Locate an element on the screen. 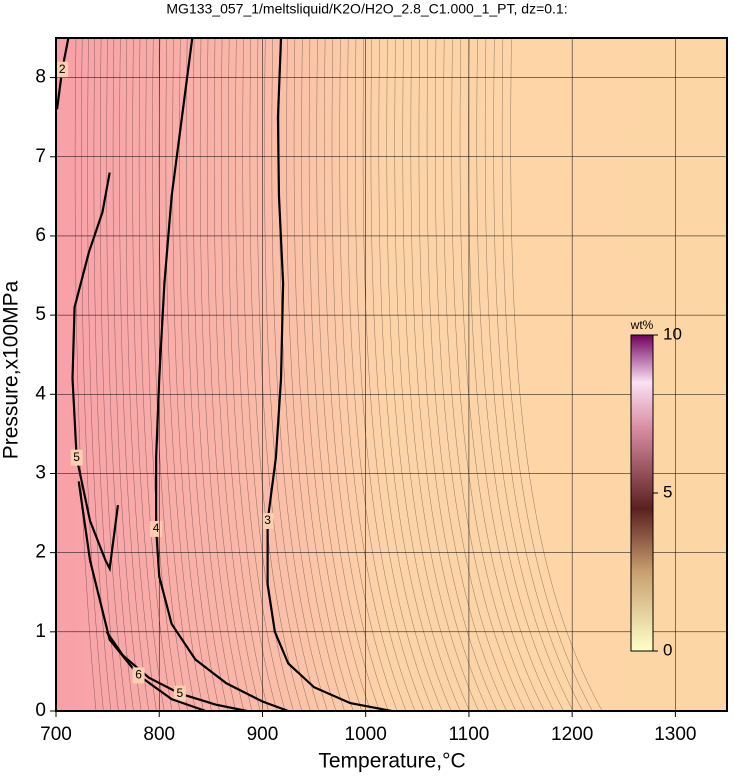  x-axis-label: Temperature,°C is located at coordinates (391, 761).